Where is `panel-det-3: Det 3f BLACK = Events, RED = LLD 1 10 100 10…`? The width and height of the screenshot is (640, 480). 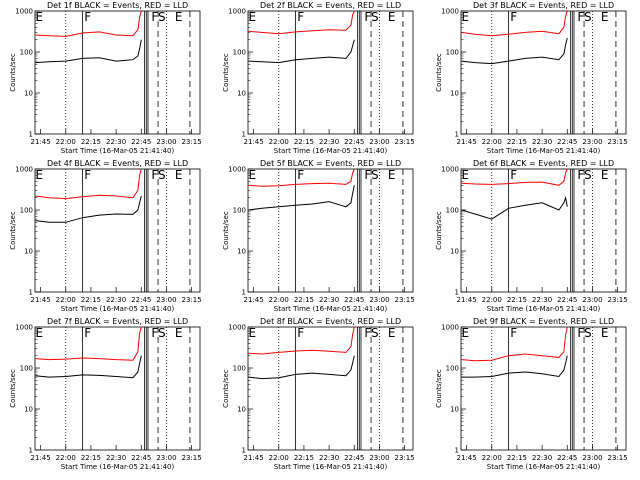
panel-det-3: Det 3f BLACK = Events, RED = LLD 1 10 100 10… is located at coordinates (531, 78).